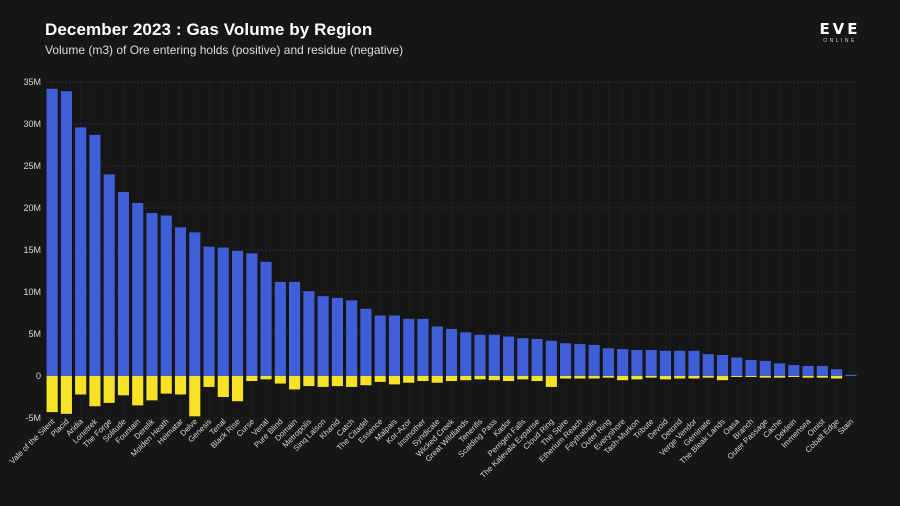 Image resolution: width=900 pixels, height=506 pixels. Describe the element at coordinates (840, 41) in the screenshot. I see `logo-sub-text: ONLINE` at that location.